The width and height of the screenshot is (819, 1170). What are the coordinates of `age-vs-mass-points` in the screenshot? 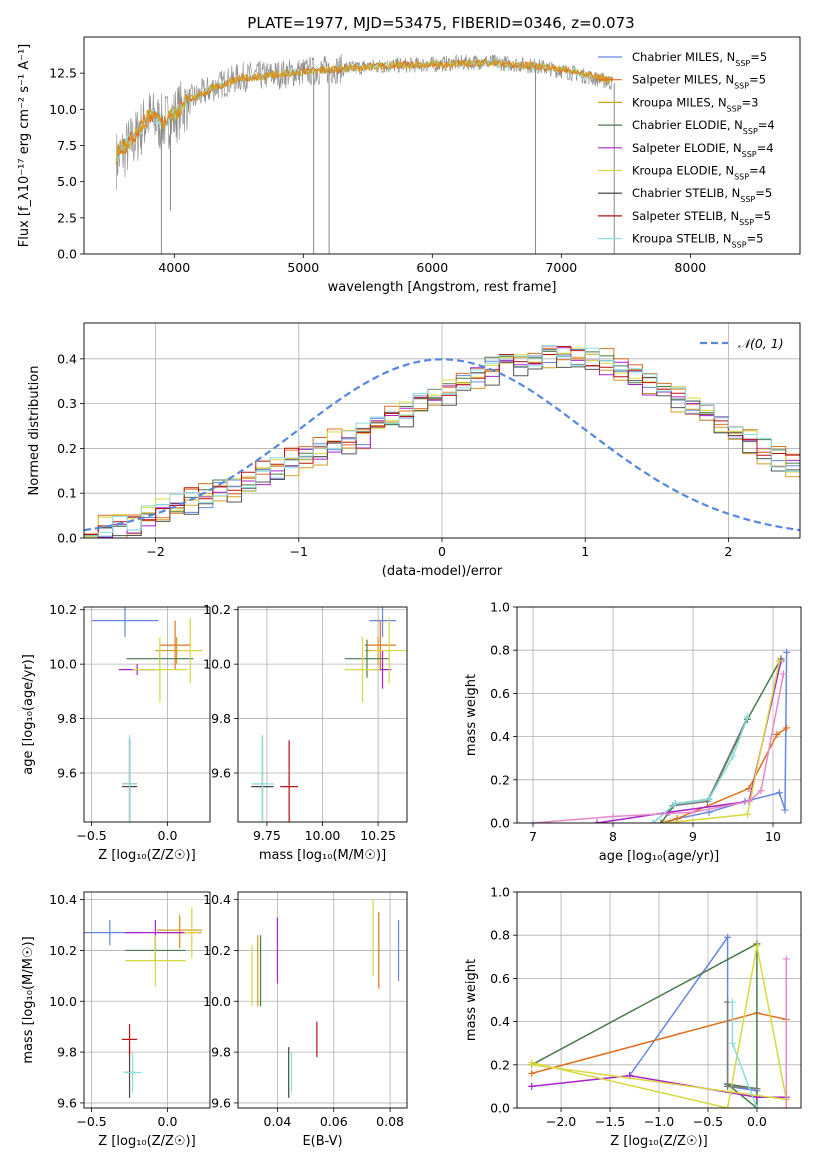 It's located at (329, 714).